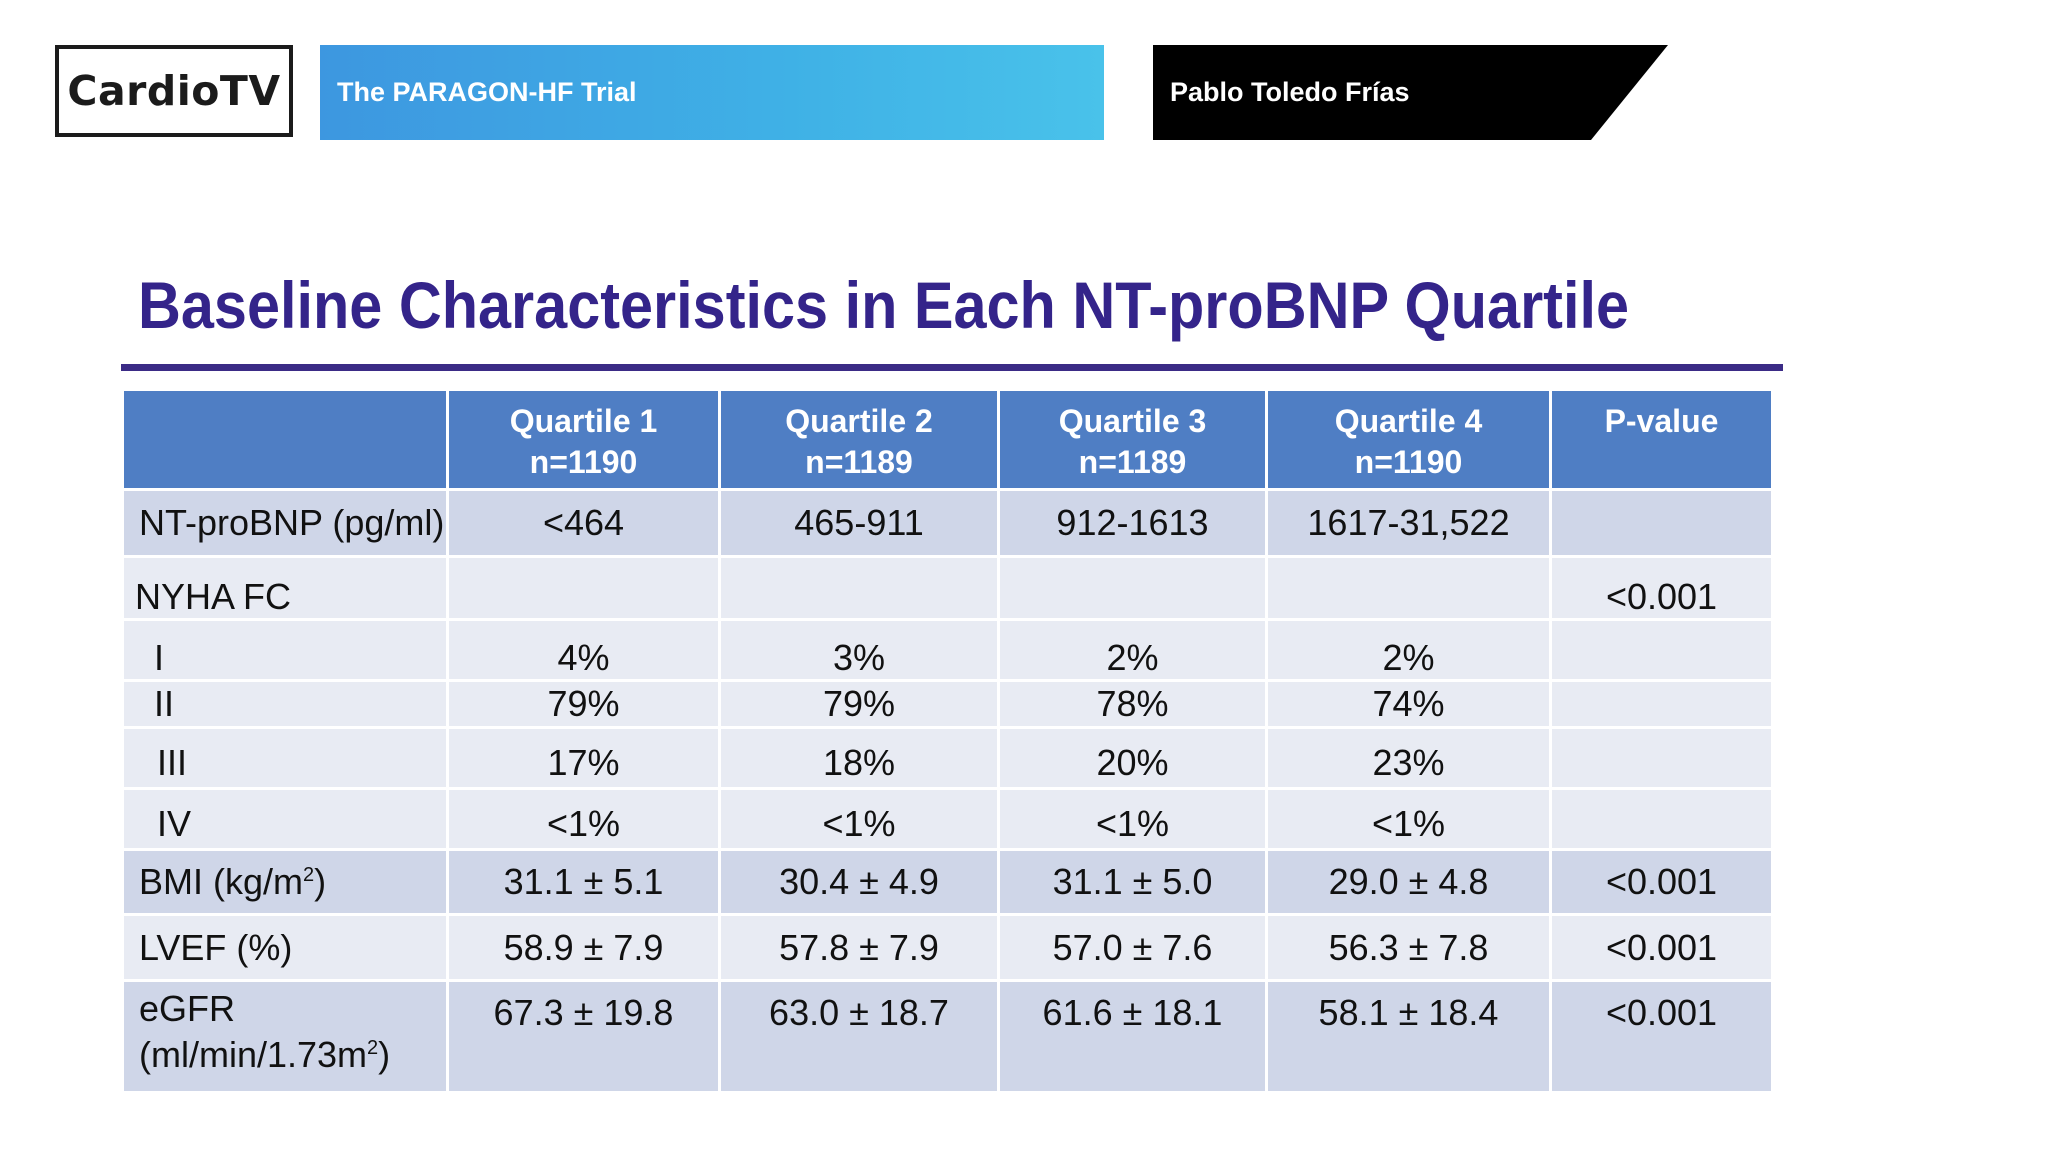  What do you see at coordinates (1132, 439) in the screenshot?
I see `header-quartile-3: Quartile 3 n=1189` at bounding box center [1132, 439].